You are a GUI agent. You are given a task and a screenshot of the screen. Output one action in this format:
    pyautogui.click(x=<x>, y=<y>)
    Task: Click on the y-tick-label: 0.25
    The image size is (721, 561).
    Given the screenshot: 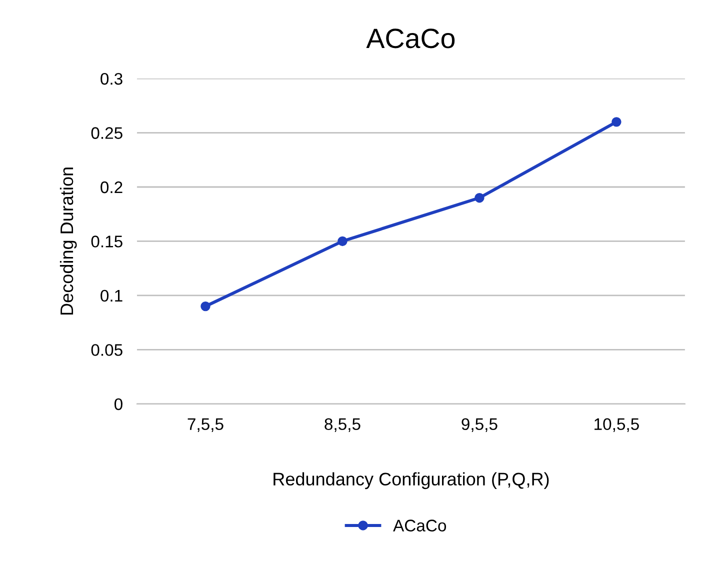 What is the action you would take?
    pyautogui.click(x=106, y=133)
    